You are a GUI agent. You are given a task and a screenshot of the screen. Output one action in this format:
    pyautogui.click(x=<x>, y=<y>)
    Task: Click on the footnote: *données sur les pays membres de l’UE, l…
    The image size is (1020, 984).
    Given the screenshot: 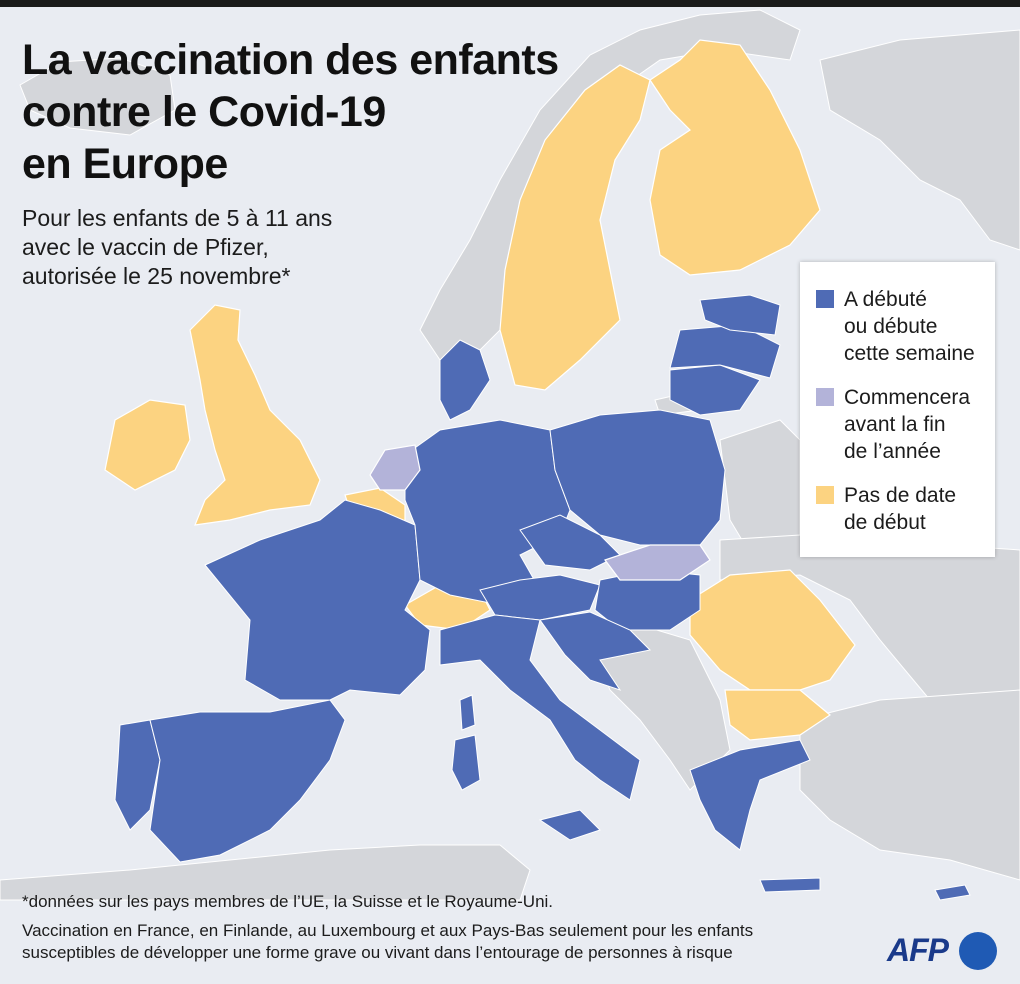 What is the action you would take?
    pyautogui.click(x=288, y=901)
    